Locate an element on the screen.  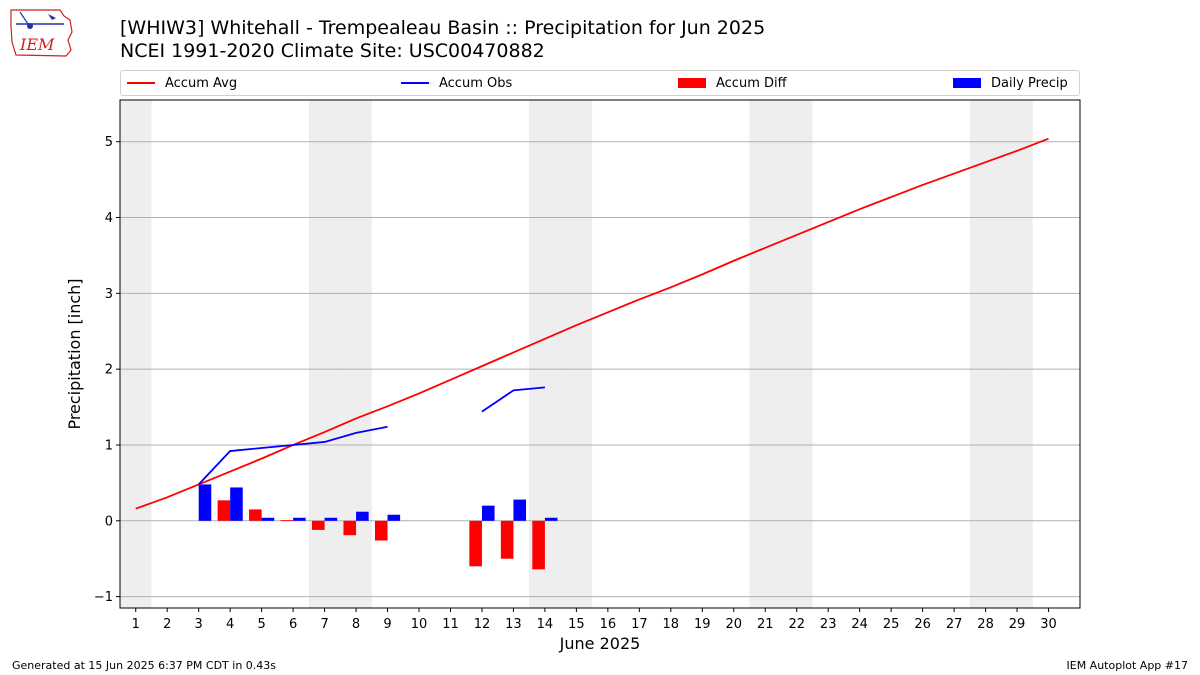
x-tick-label: 28 is located at coordinates (985, 624).